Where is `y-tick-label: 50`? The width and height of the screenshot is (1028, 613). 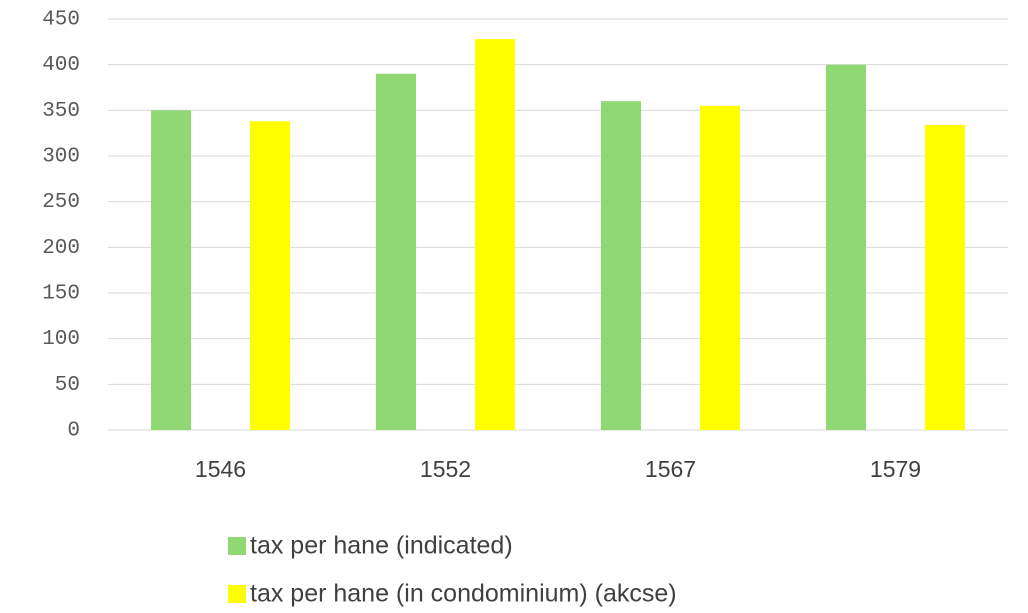 y-tick-label: 50 is located at coordinates (67, 385).